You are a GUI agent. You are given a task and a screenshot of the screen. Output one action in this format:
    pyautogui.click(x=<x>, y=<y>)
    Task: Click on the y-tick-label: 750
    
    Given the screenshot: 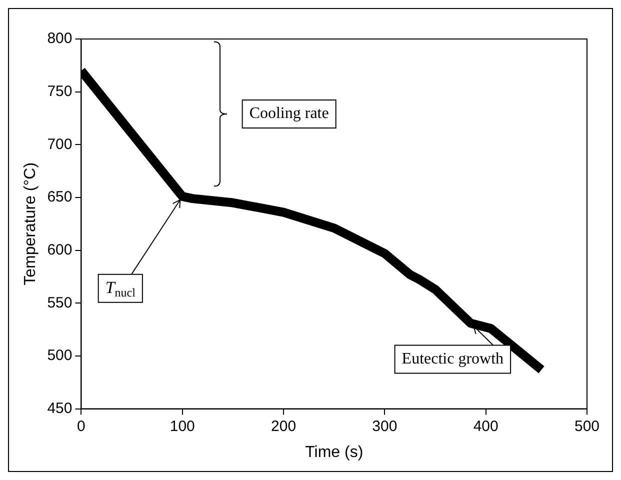 What is the action you would take?
    pyautogui.click(x=59, y=91)
    